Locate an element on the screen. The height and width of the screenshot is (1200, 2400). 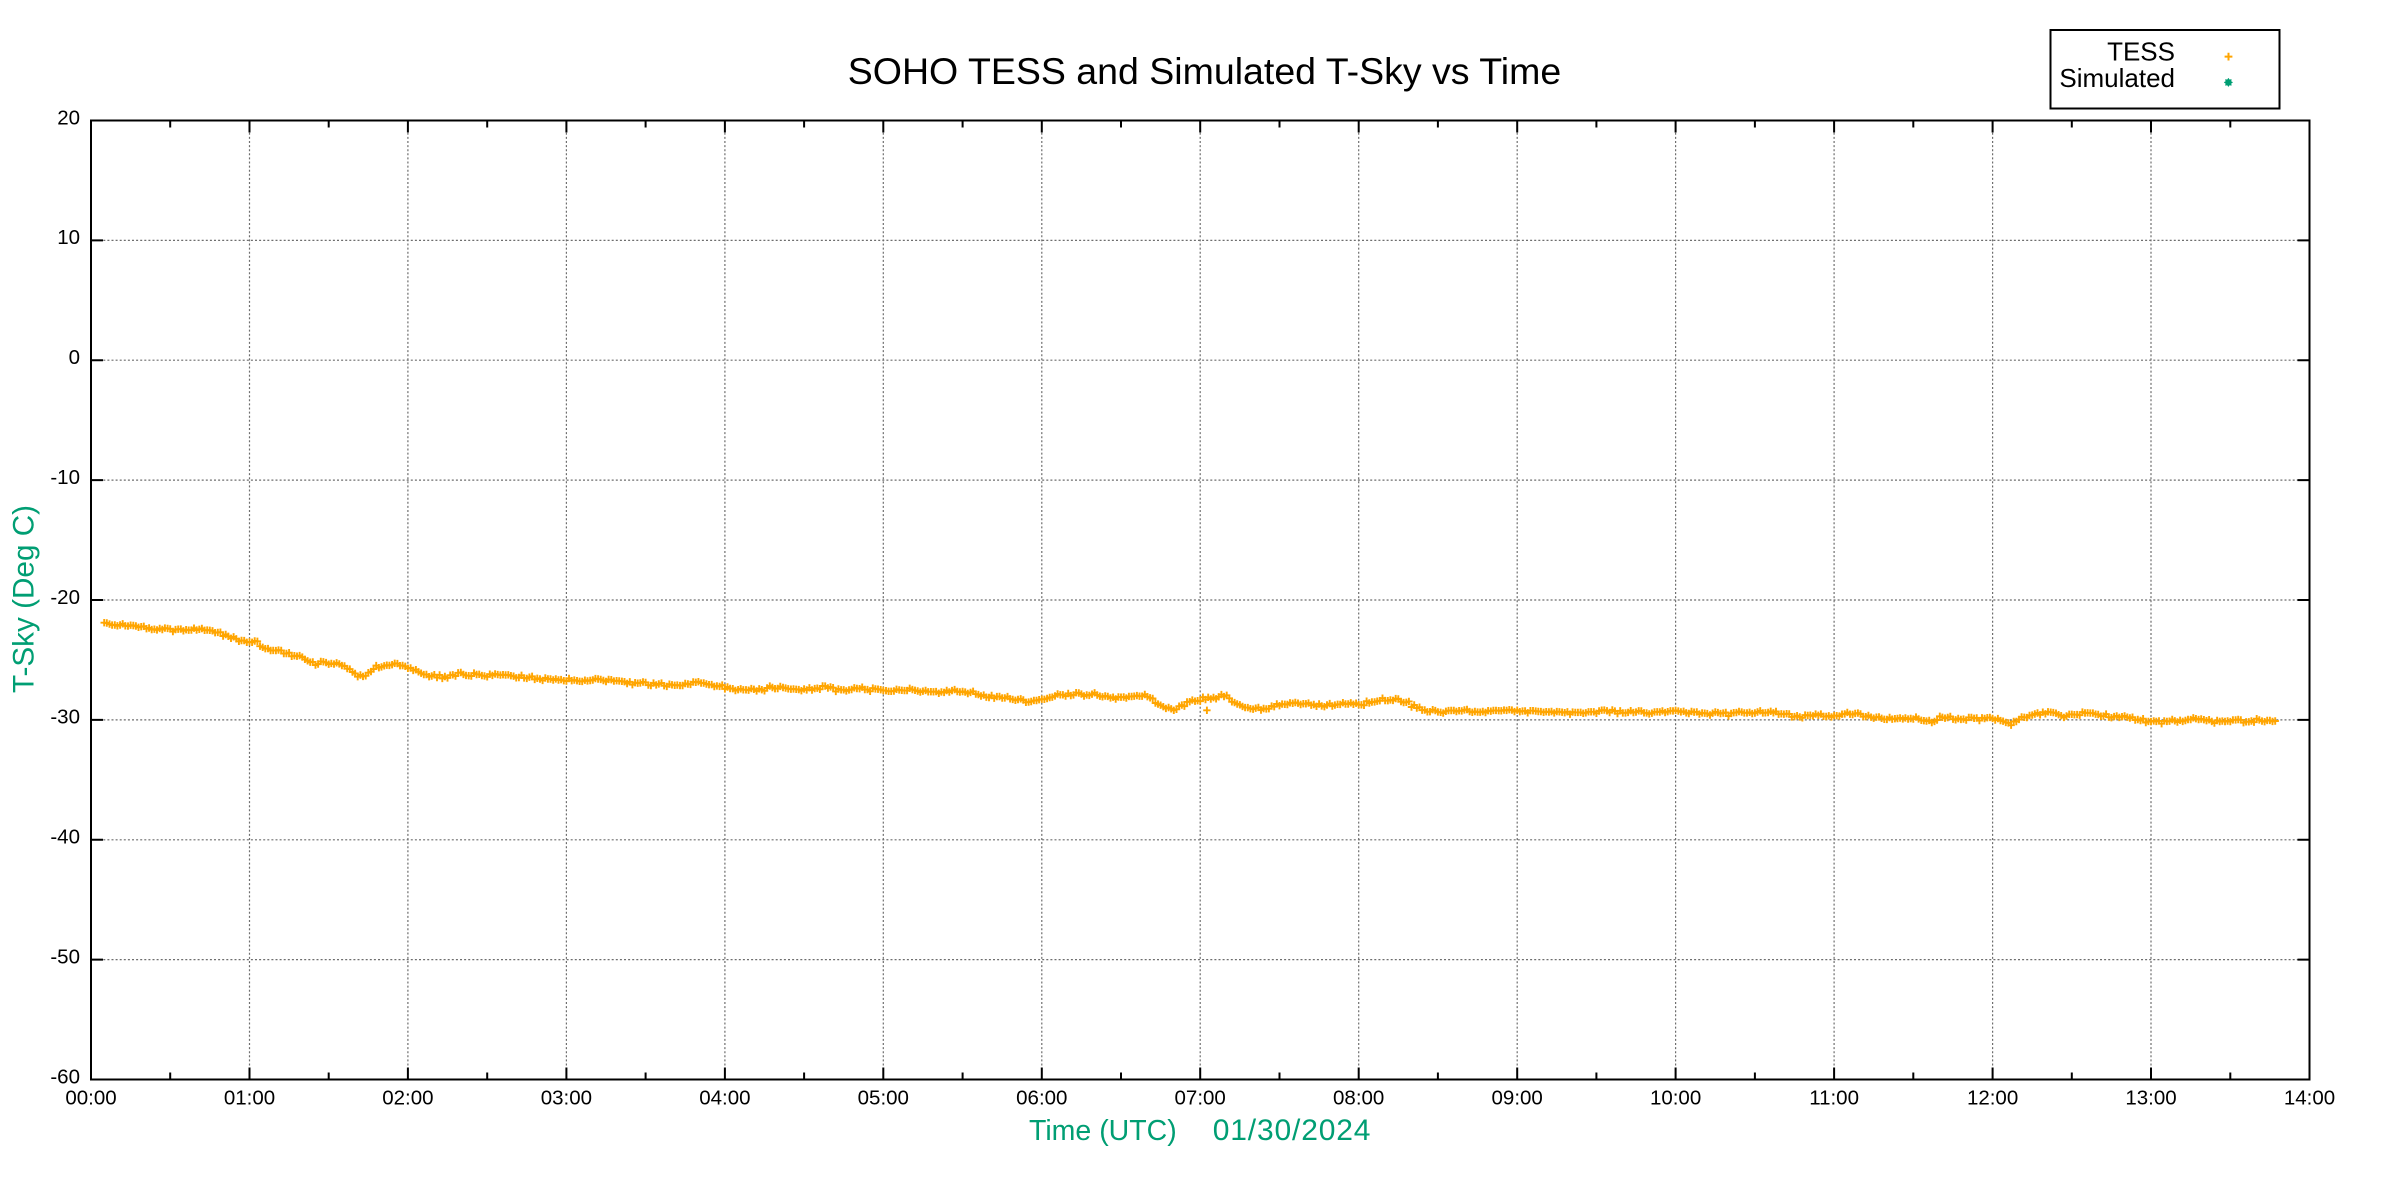
svg-text: -30 is located at coordinates (65, 717).